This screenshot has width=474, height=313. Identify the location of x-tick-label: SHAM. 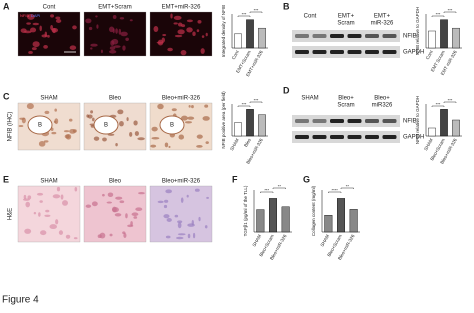
(234, 144).